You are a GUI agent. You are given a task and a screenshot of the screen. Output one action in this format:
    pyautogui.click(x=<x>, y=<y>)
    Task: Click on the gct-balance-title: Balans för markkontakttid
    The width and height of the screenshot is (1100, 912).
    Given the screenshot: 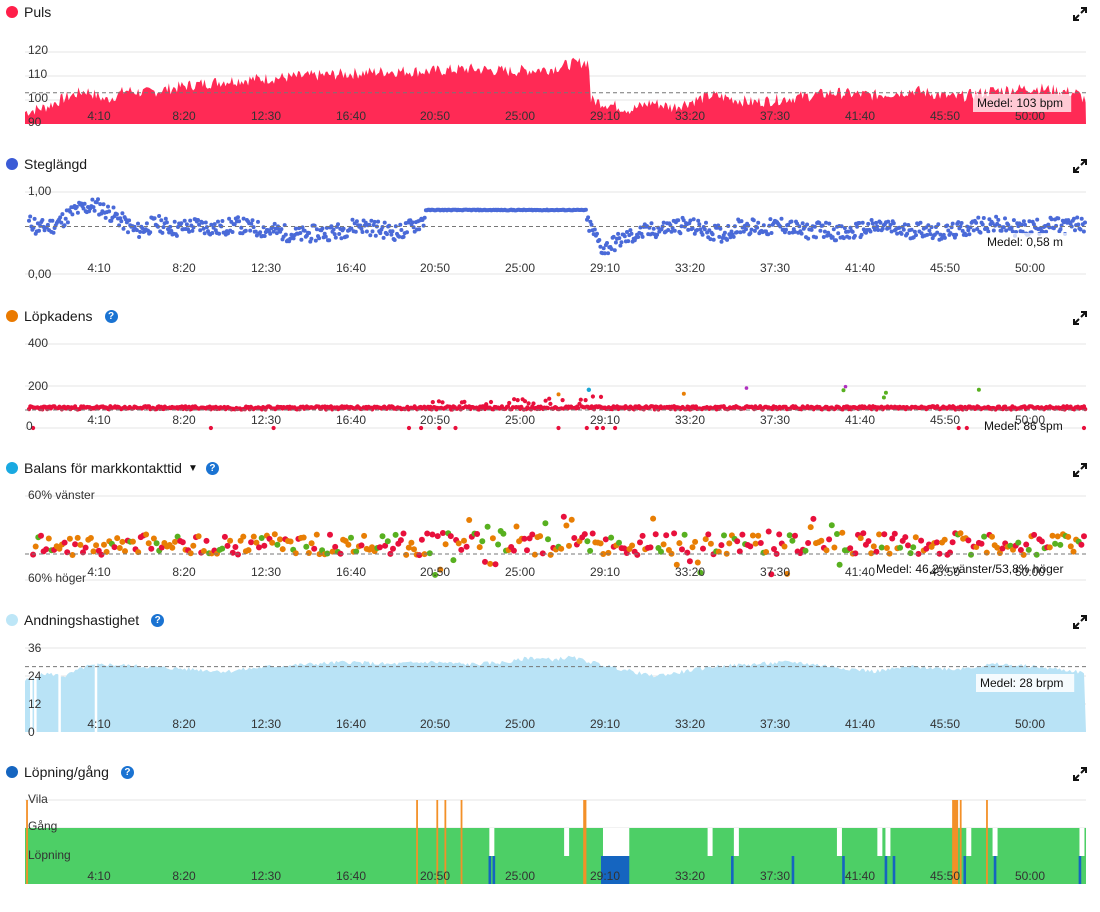 What is the action you would take?
    pyautogui.click(x=103, y=468)
    